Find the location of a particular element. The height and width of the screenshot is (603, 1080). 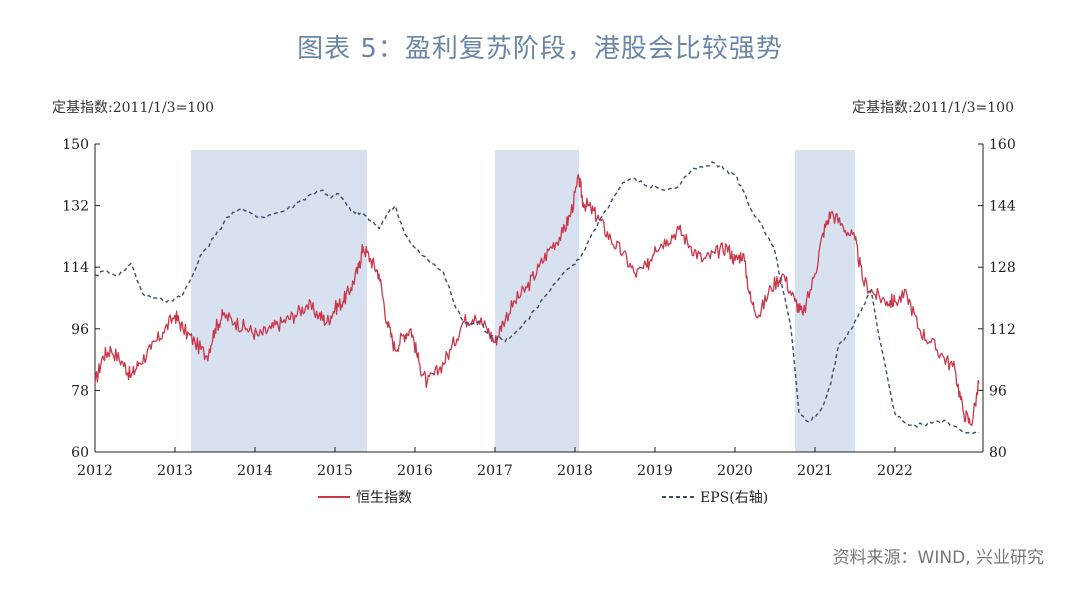

right-tick-label: 96 is located at coordinates (998, 391).